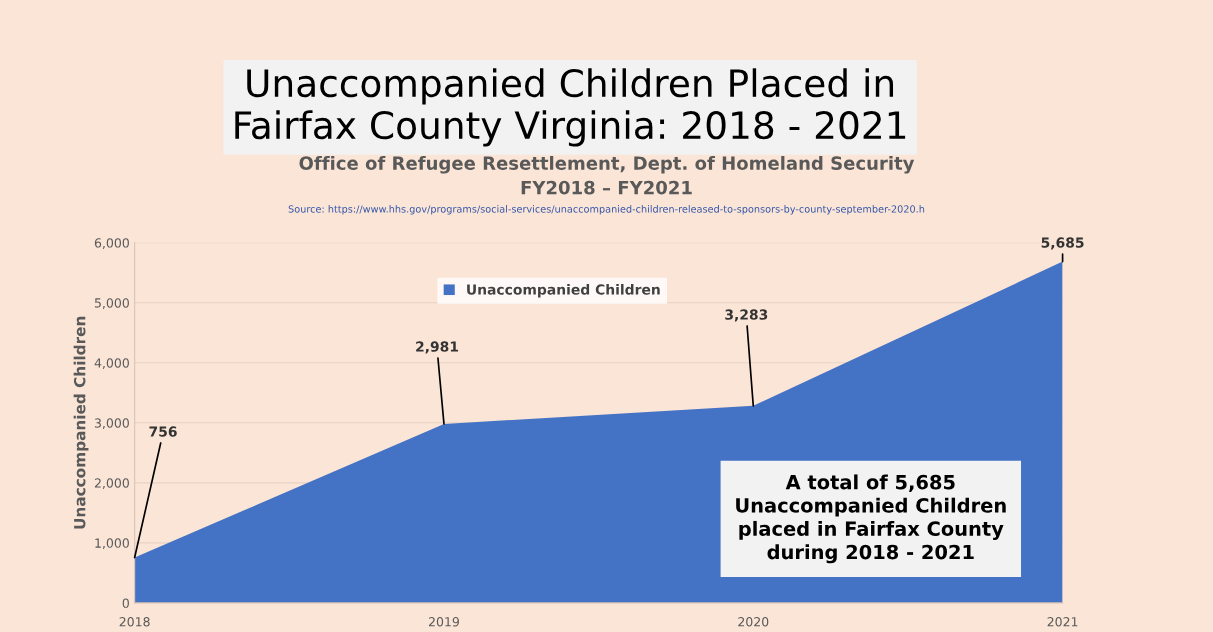 This screenshot has width=1213, height=632. Describe the element at coordinates (871, 519) in the screenshot. I see `annotation: A total of 5,685 Unaccompanied Children placed in Fairfax County during 2018 - 2021` at that location.